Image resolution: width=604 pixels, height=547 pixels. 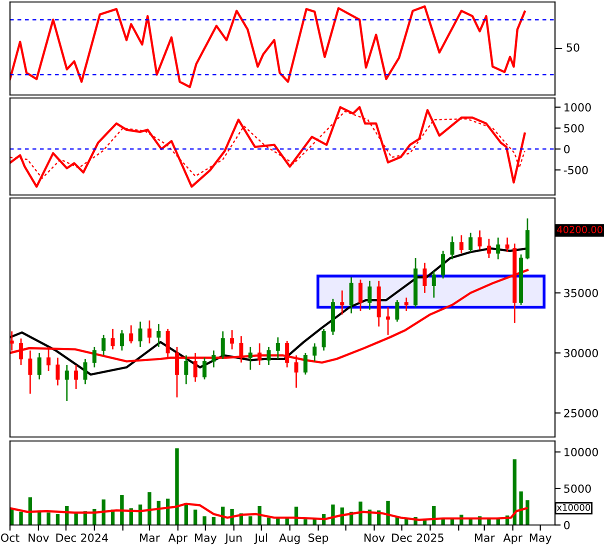 I want to click on x-tick-label: 2024, so click(x=94, y=538).